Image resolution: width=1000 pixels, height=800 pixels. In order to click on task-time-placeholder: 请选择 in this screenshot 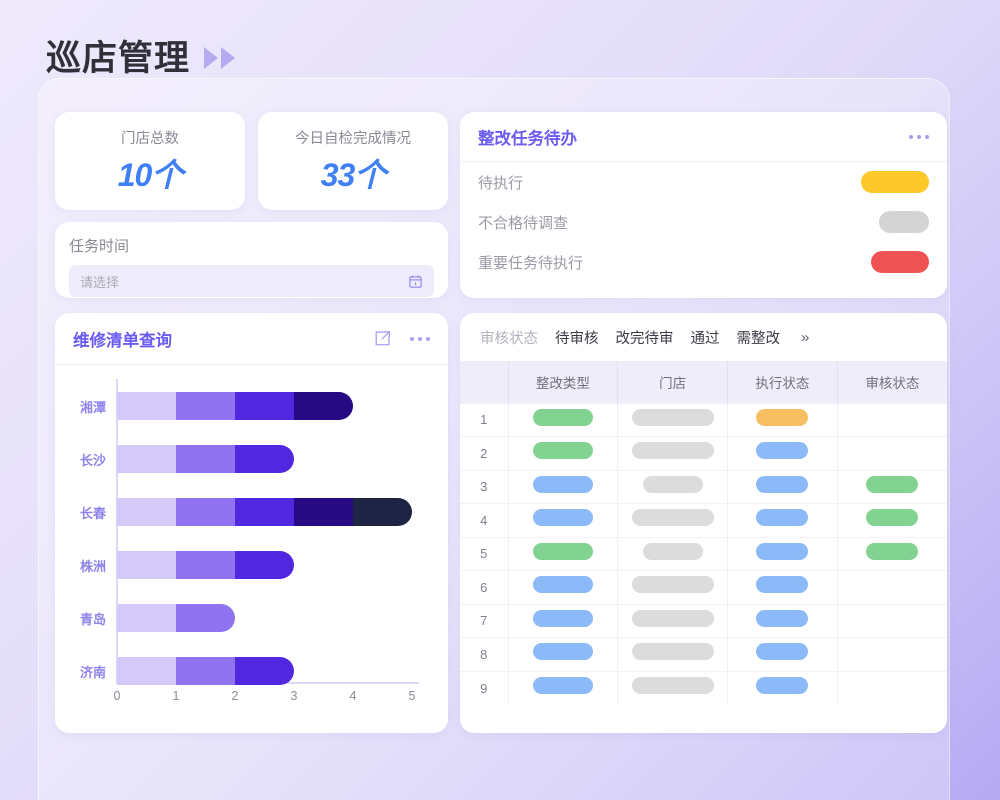, I will do `click(100, 282)`.